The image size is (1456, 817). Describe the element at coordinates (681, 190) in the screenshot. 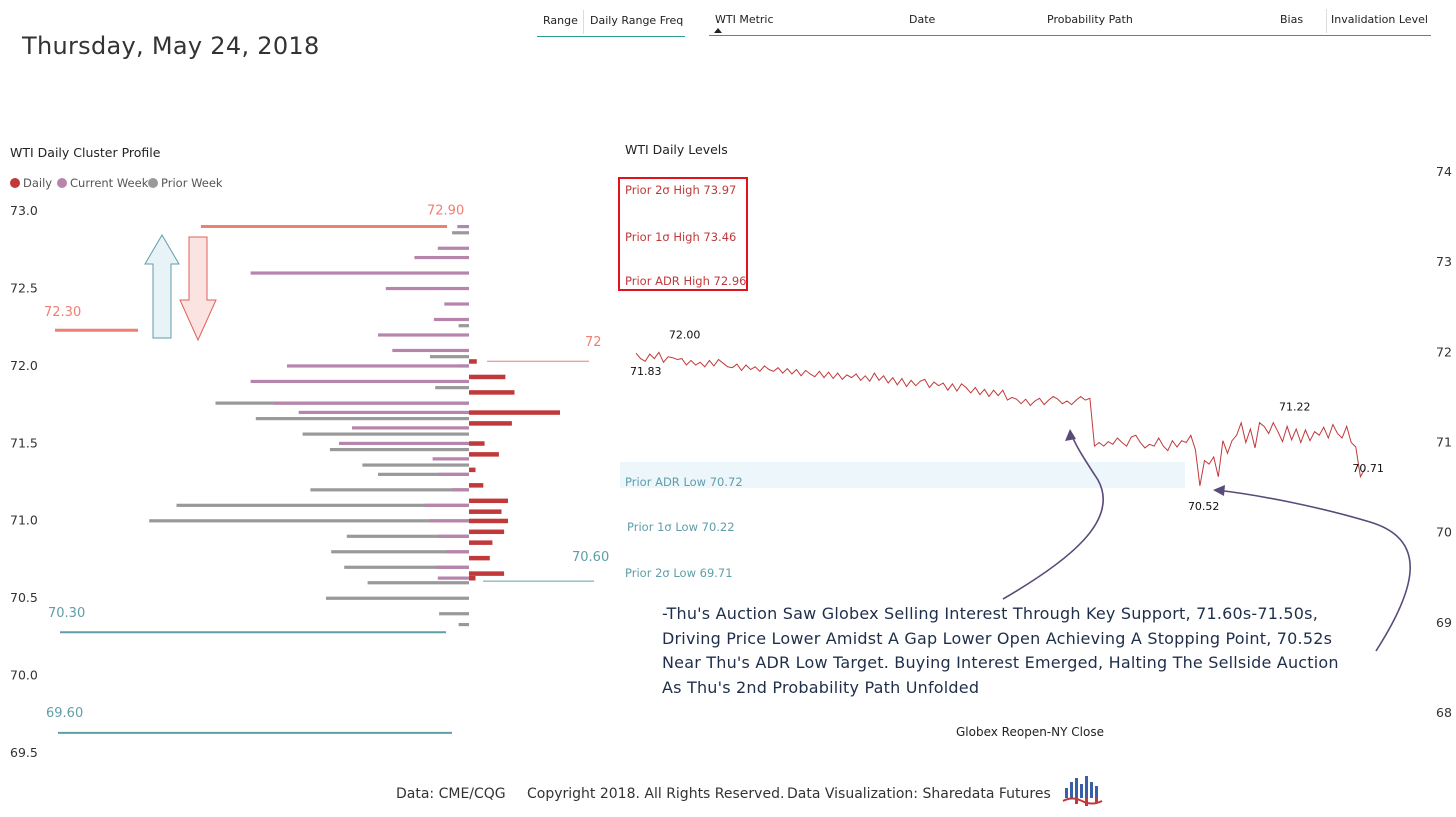

I see `level-label-prior-2sigma-high: Prior 2σ High 73.97` at that location.